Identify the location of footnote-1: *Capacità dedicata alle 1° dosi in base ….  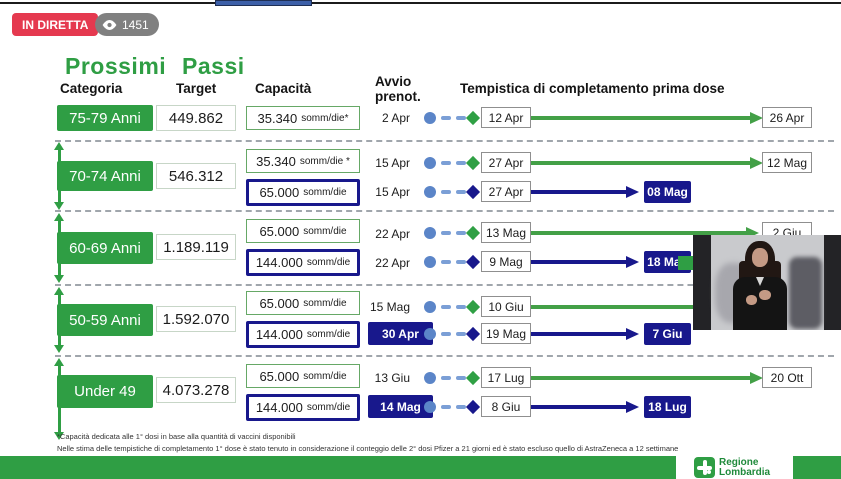
(176, 436).